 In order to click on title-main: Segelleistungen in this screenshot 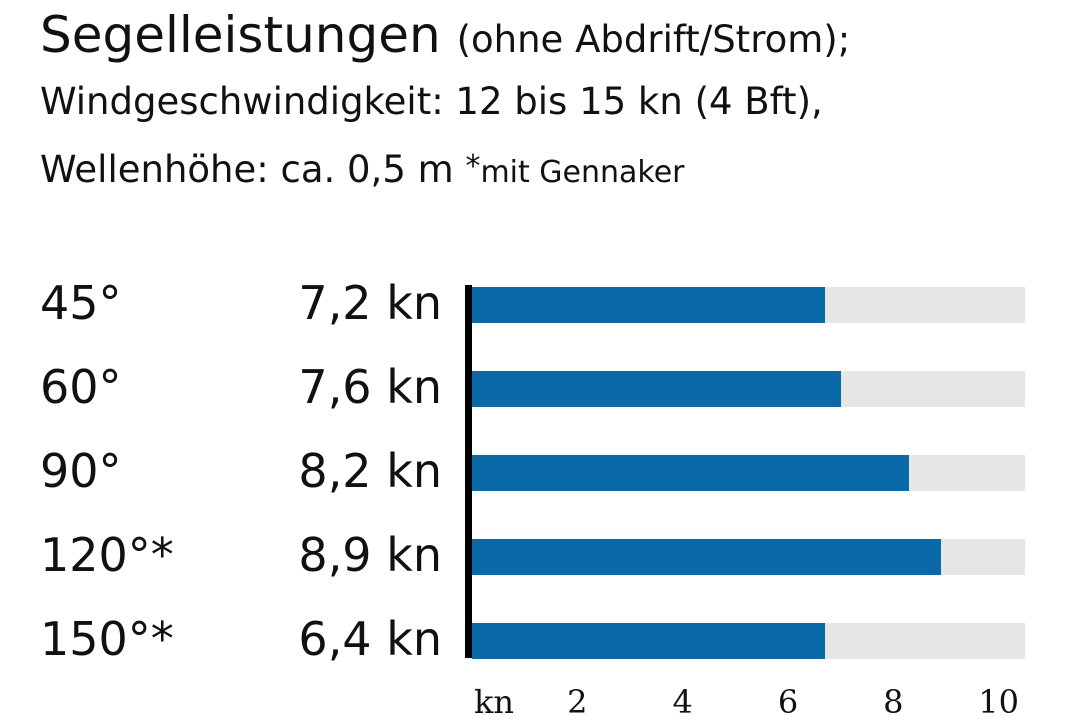, I will do `click(240, 35)`.